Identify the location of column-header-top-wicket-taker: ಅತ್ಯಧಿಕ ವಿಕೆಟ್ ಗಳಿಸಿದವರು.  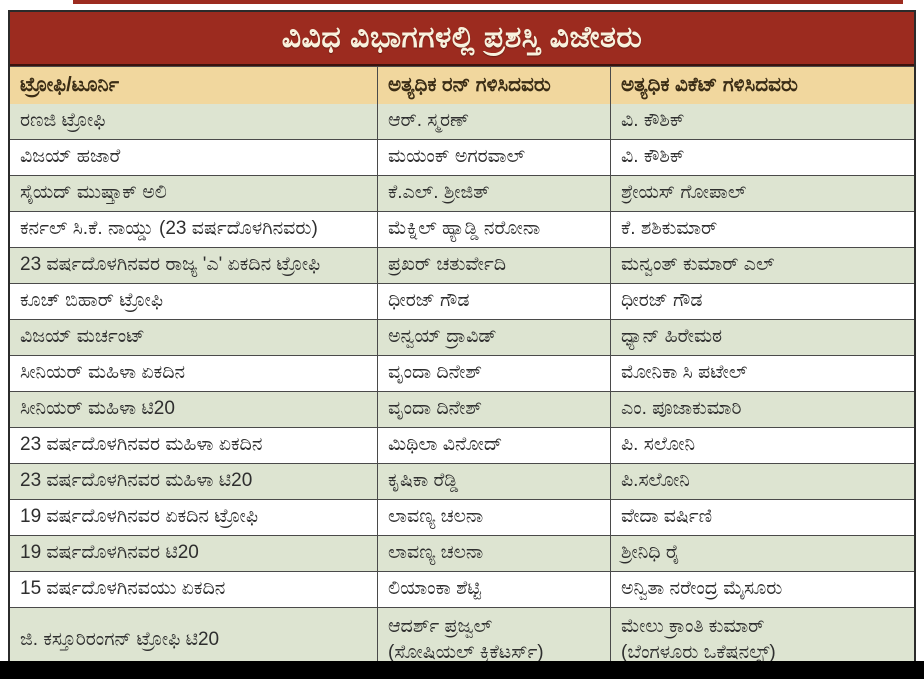
(709, 85).